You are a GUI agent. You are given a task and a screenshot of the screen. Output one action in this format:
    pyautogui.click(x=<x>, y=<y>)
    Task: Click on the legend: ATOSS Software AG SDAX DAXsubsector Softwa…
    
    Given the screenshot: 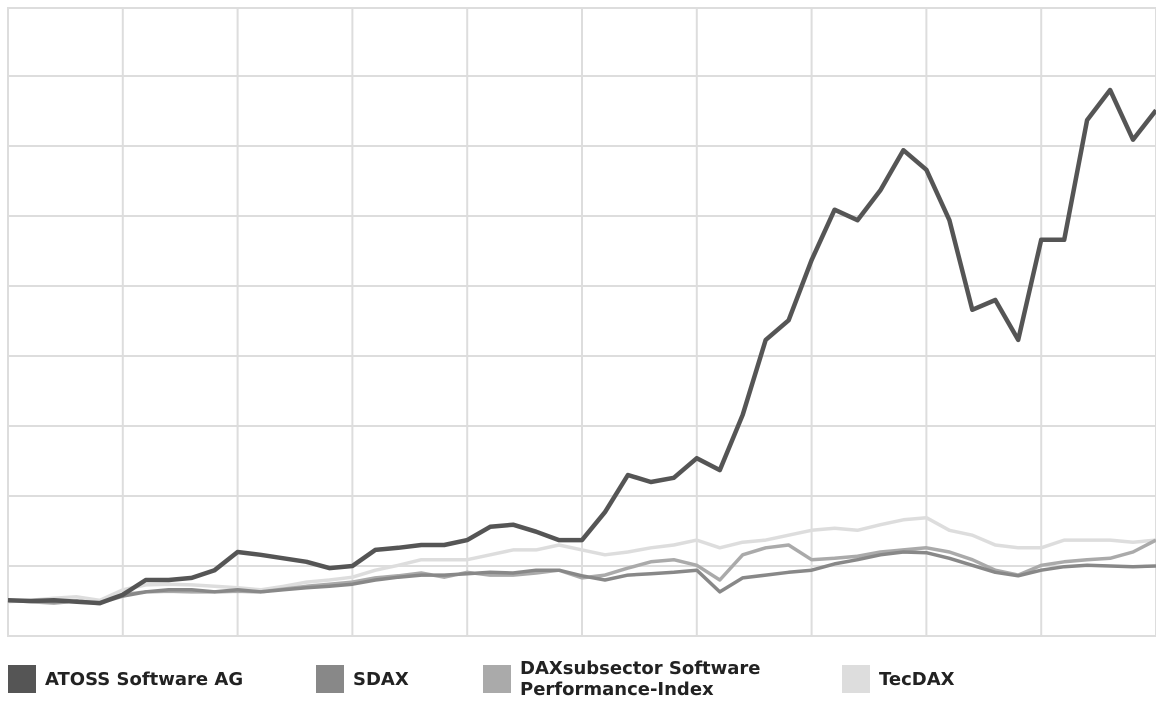 What is the action you would take?
    pyautogui.click(x=578, y=679)
    